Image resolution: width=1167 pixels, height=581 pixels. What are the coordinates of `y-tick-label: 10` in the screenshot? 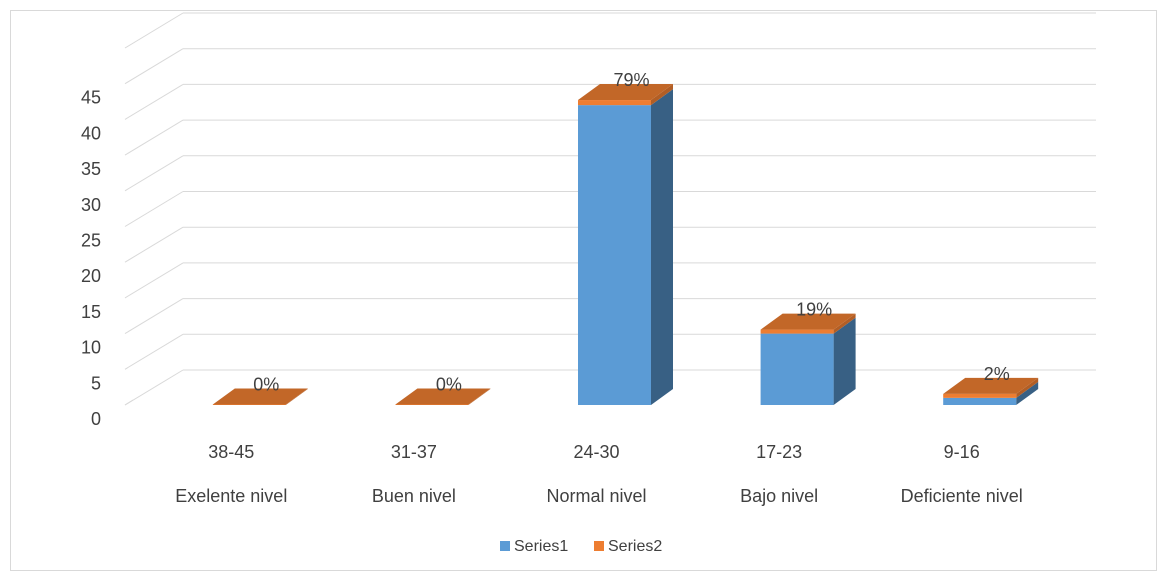 It's located at (91, 348).